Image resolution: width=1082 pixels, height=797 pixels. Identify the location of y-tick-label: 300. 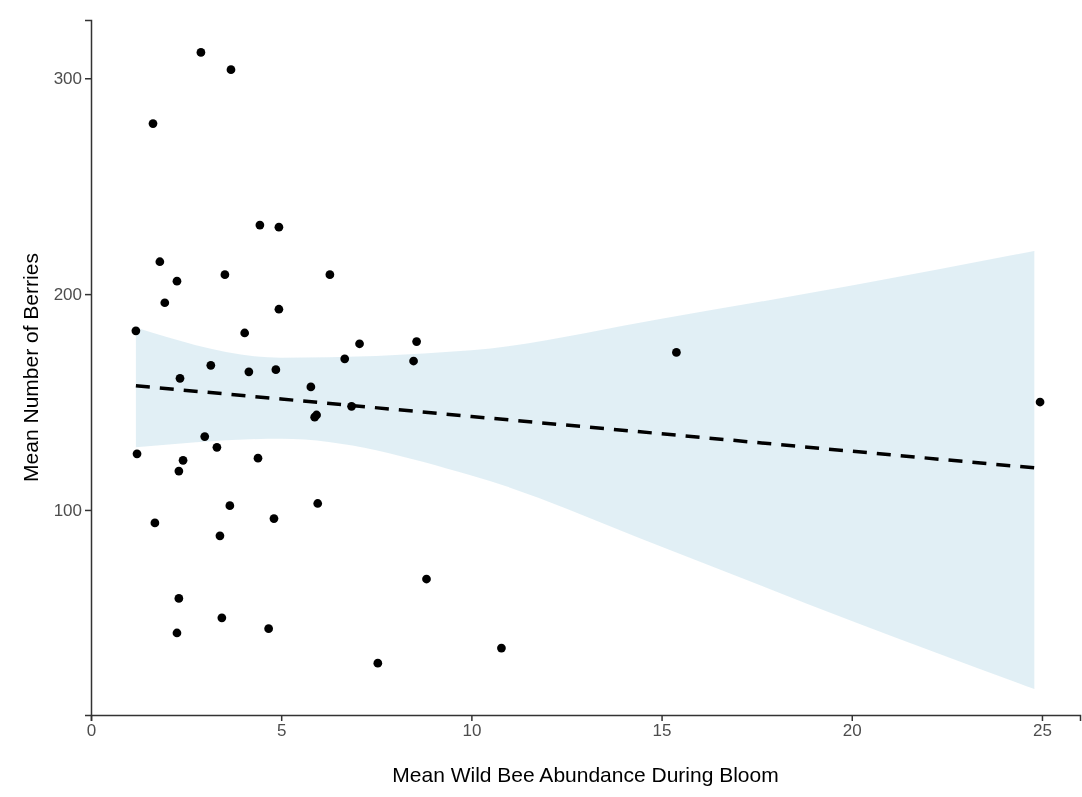
(67, 79).